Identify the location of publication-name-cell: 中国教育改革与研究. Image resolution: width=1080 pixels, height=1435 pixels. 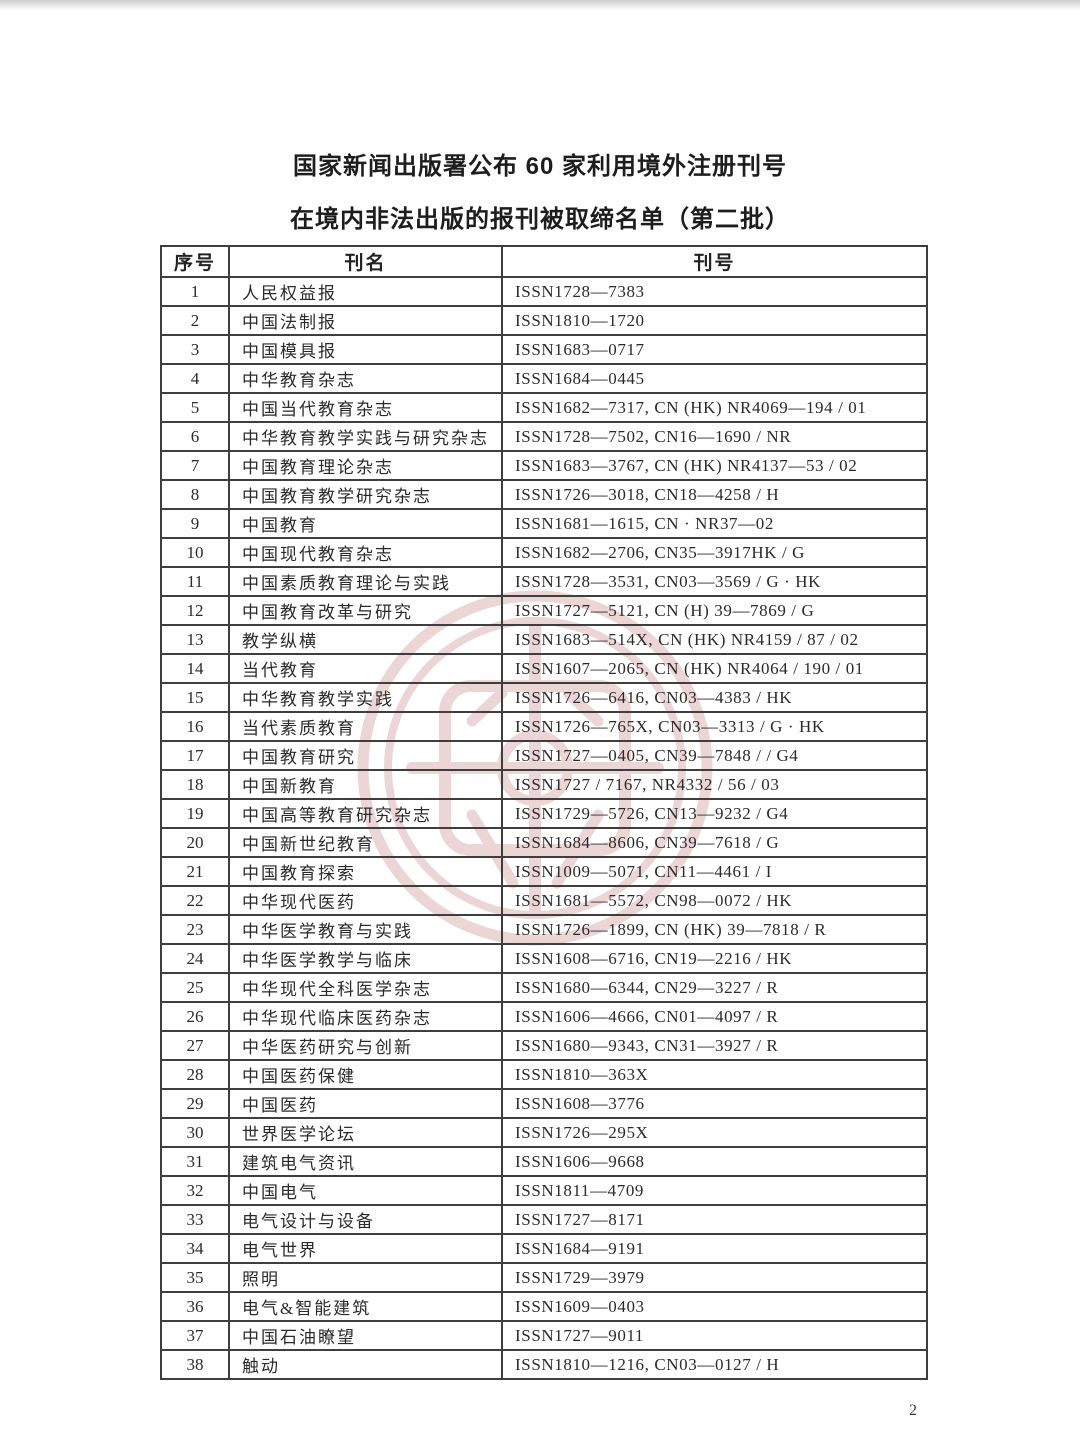
(365, 610).